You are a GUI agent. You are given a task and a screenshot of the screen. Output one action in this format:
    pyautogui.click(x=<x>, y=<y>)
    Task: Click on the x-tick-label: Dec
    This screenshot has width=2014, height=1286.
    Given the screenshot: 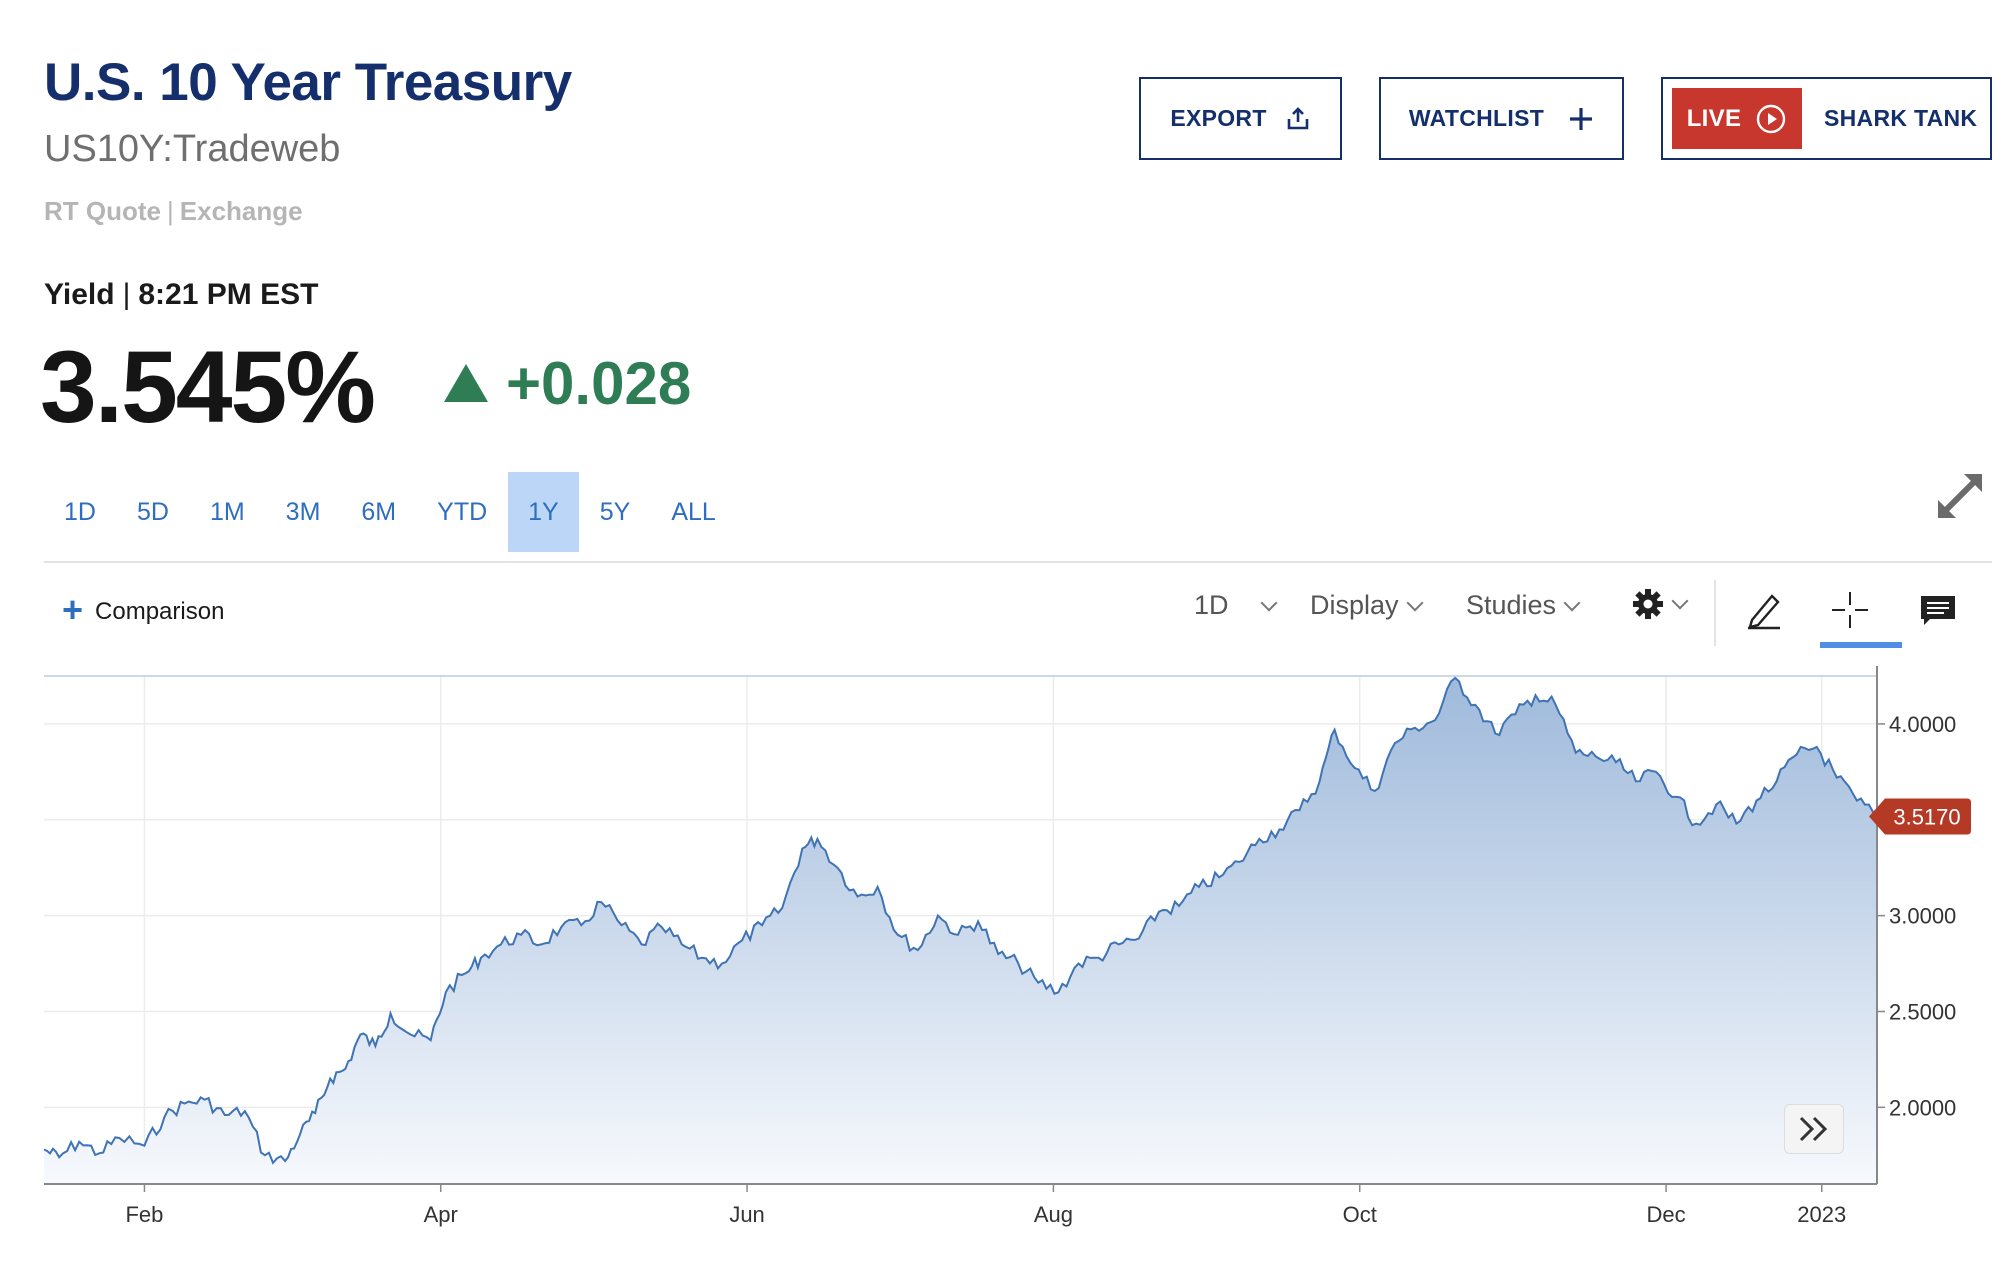 What is the action you would take?
    pyautogui.click(x=1666, y=1214)
    